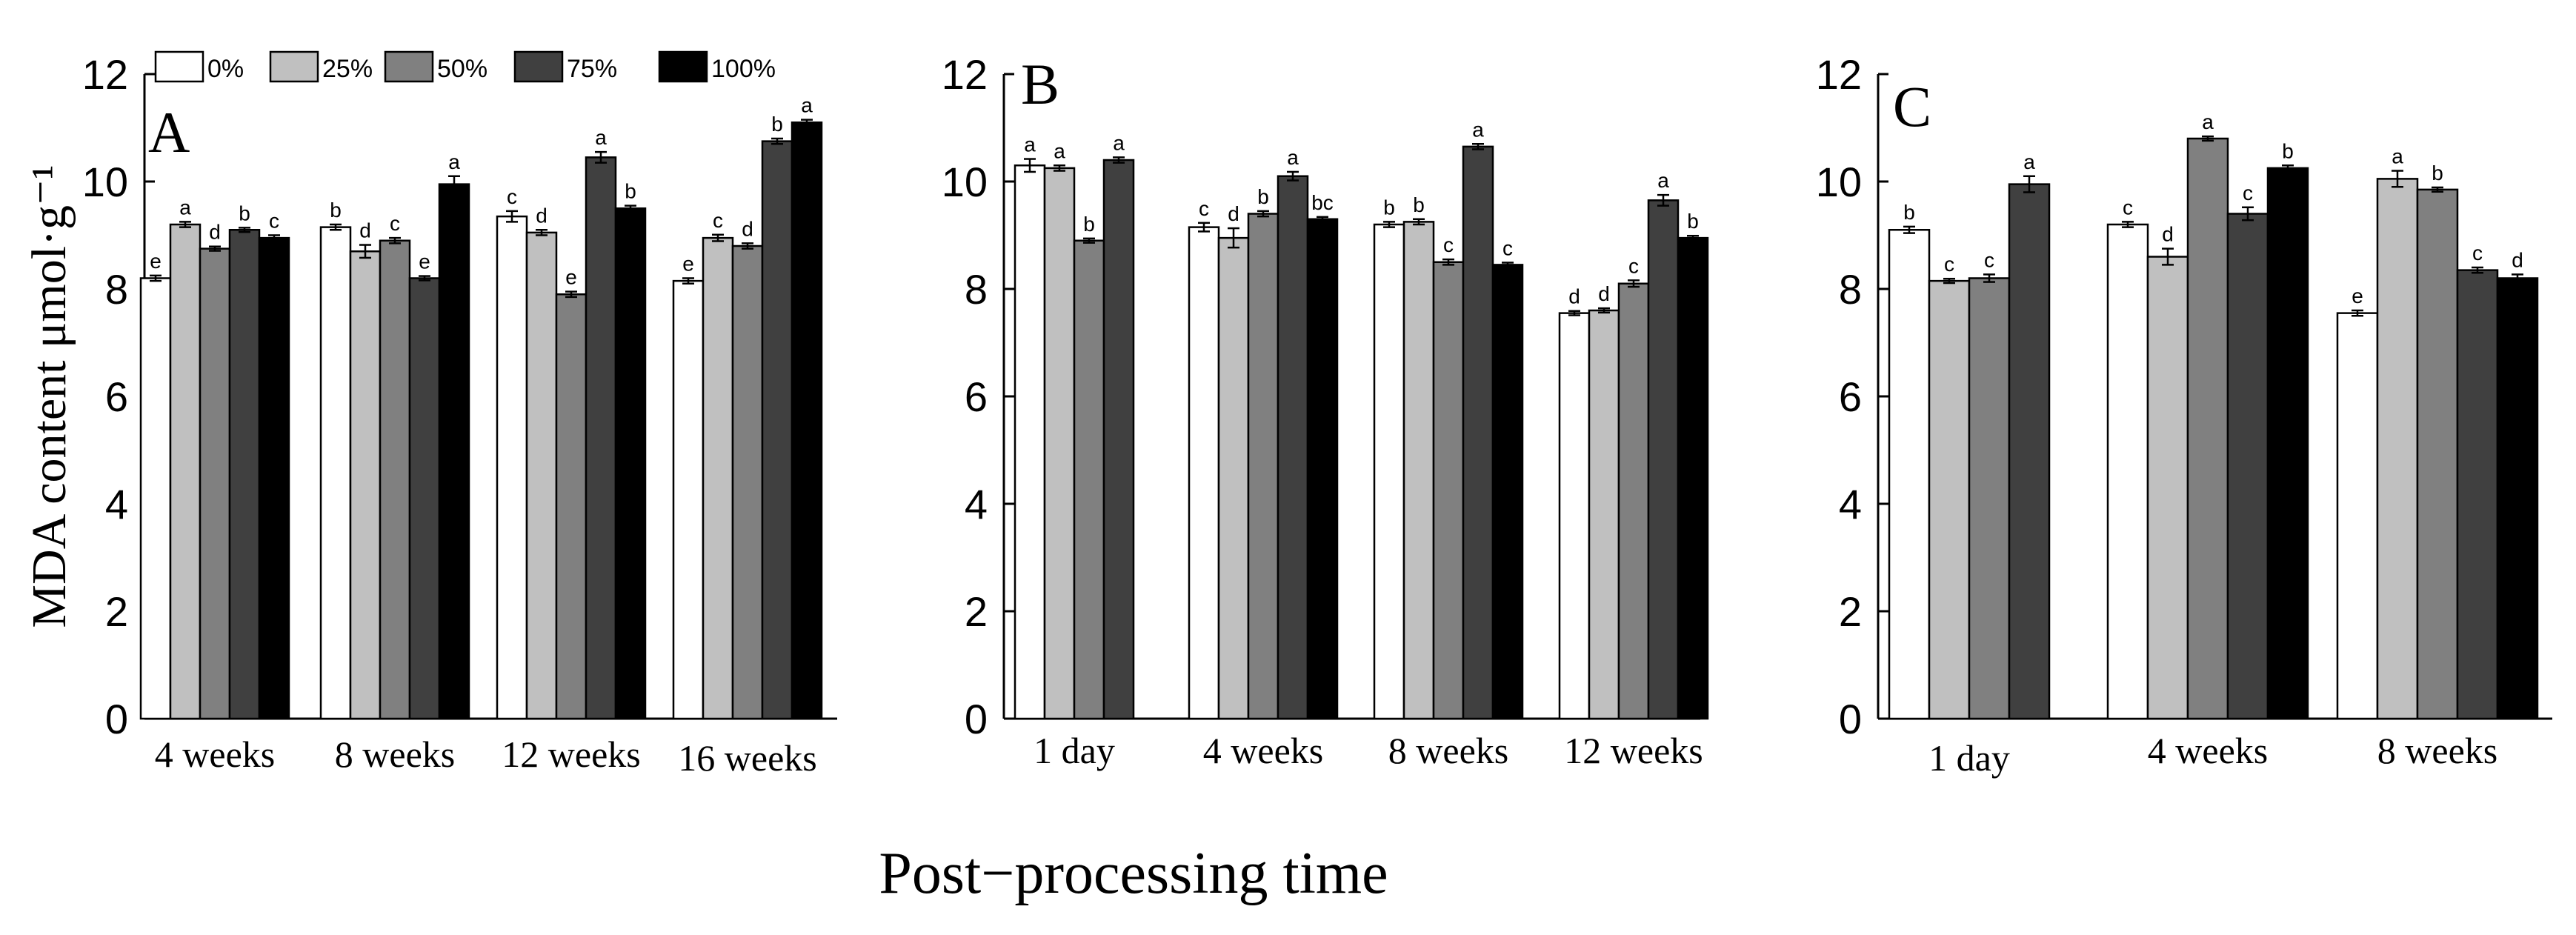  What do you see at coordinates (965, 182) in the screenshot?
I see `y-tick-label: 10` at bounding box center [965, 182].